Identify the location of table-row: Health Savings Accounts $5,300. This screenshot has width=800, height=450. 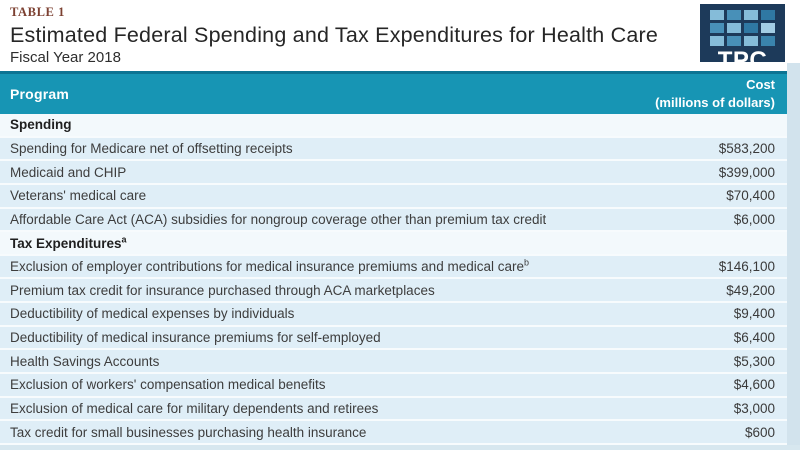
(393, 362).